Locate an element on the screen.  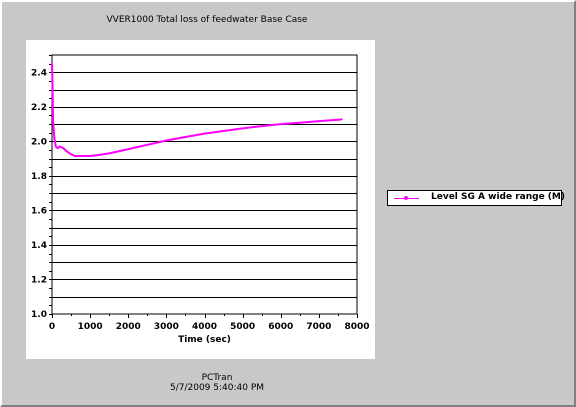
legend-label: Level SG A wide range (M) is located at coordinates (498, 197).